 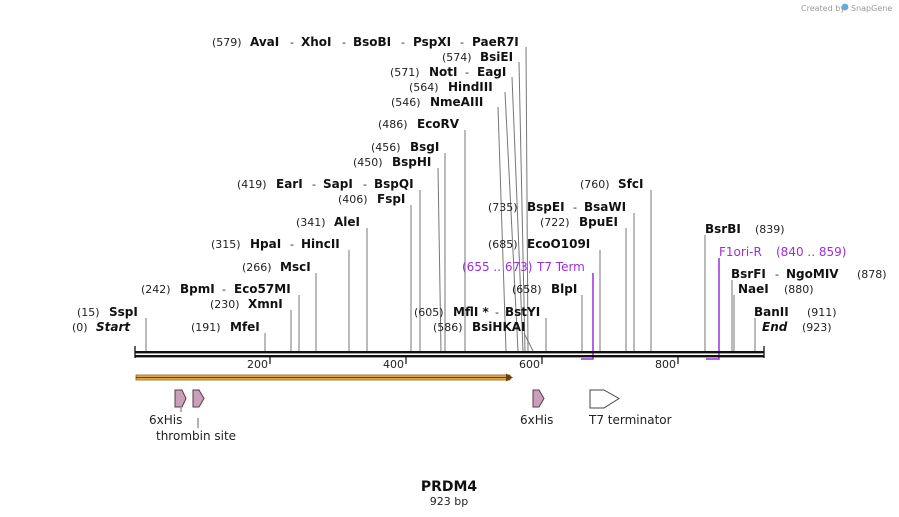 I want to click on site-label-alei: (341) AleI, so click(x=328, y=222).